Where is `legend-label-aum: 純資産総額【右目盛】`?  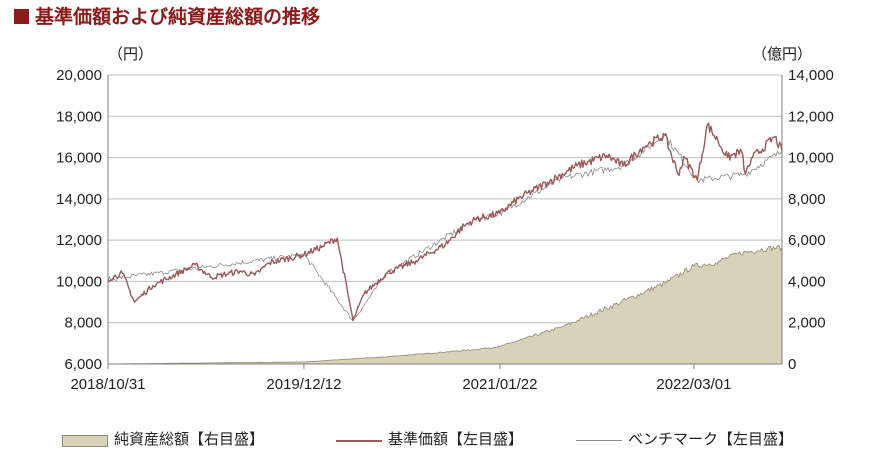
legend-label-aum: 純資産総額【右目盛】 is located at coordinates (189, 439).